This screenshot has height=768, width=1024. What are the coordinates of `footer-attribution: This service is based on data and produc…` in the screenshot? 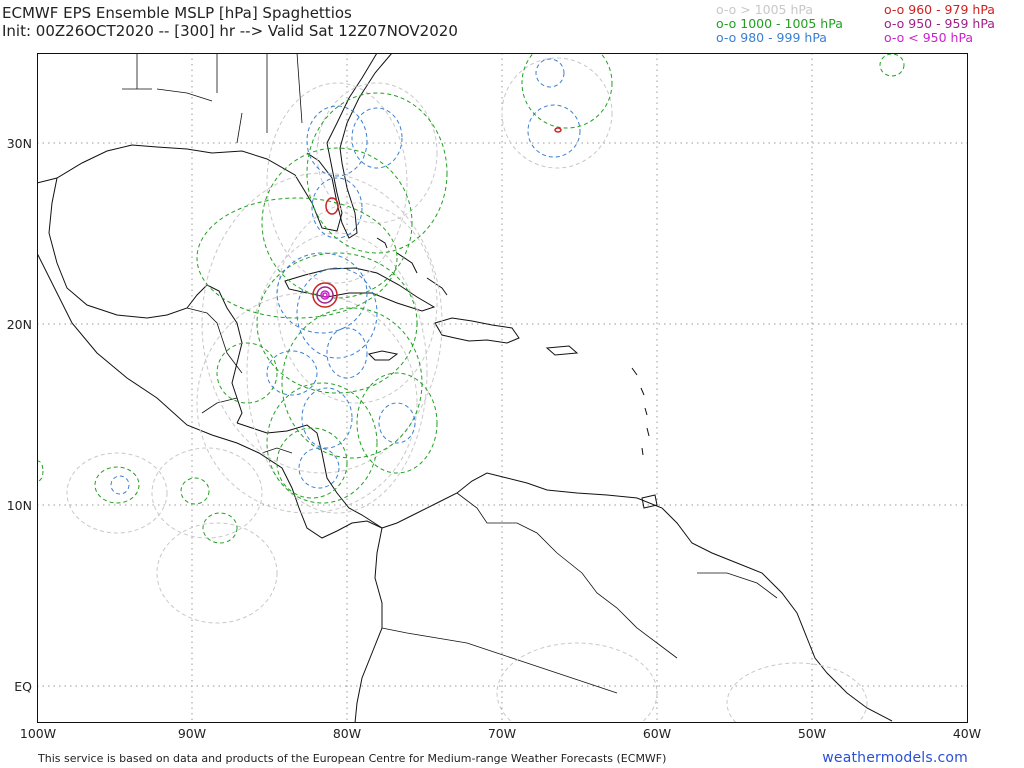 It's located at (352, 758).